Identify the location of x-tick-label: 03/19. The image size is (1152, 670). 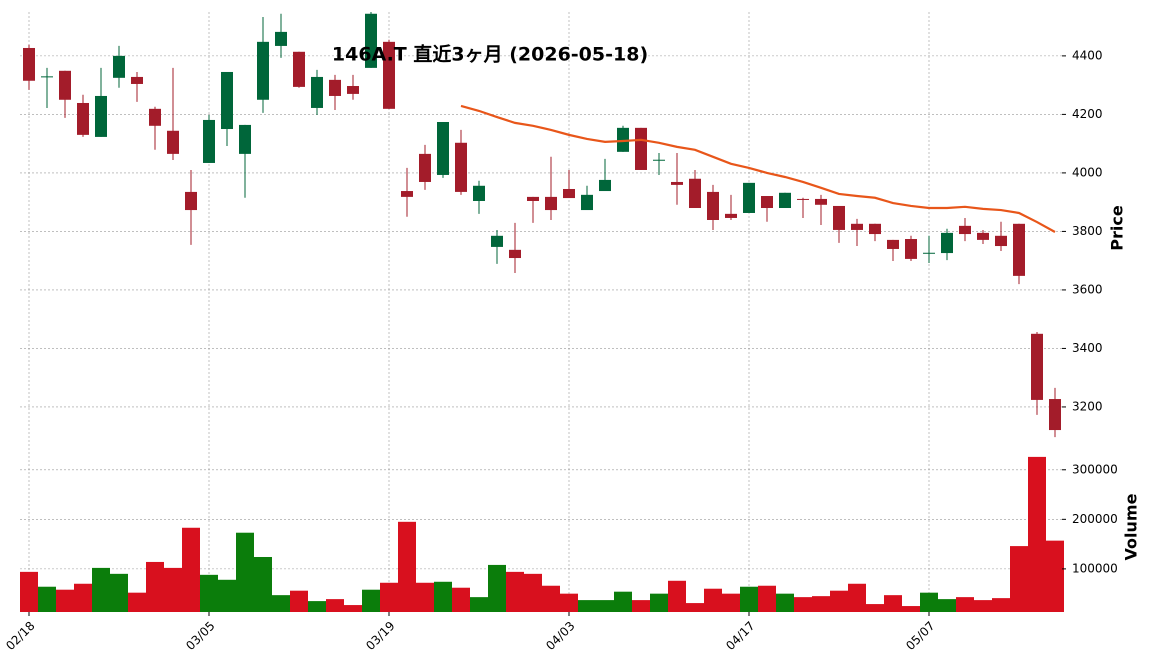
(380, 636).